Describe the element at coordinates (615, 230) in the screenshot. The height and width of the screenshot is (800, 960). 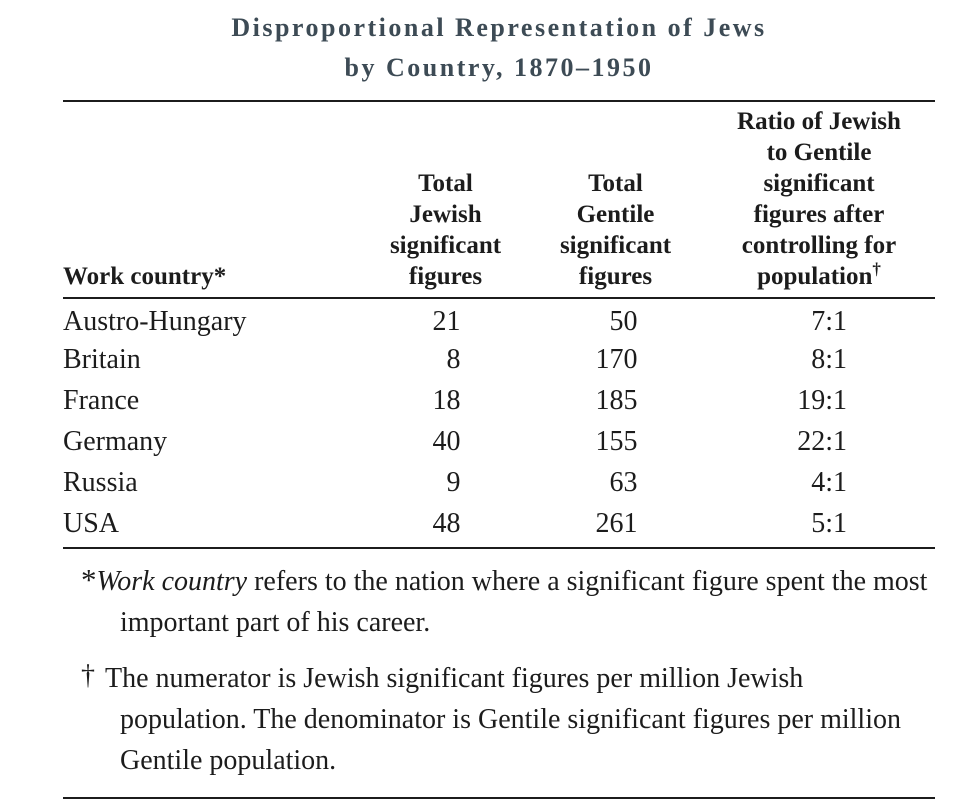
I see `col-header-label: Total Gentile significant figures` at that location.